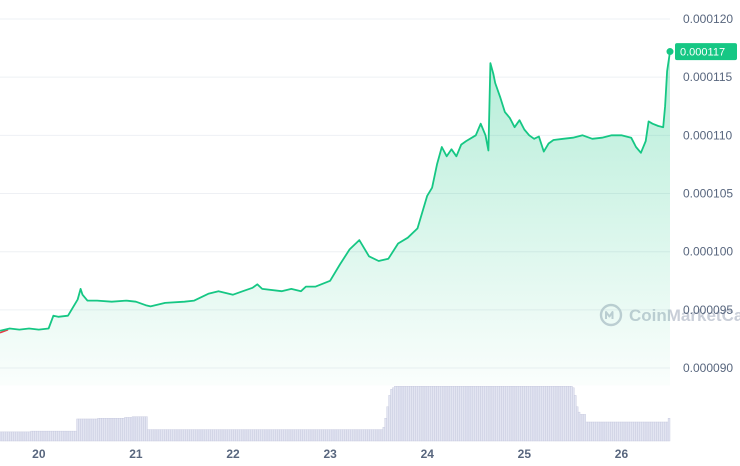  I want to click on price-line-down-segment, so click(4, 331).